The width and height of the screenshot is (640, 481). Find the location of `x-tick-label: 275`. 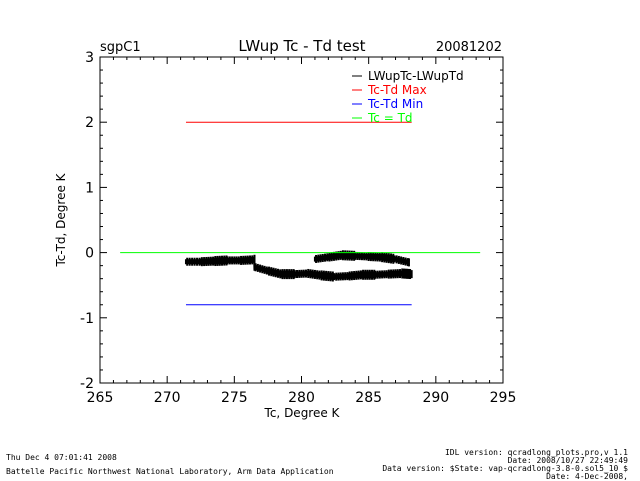

x-tick-label: 275 is located at coordinates (234, 398).